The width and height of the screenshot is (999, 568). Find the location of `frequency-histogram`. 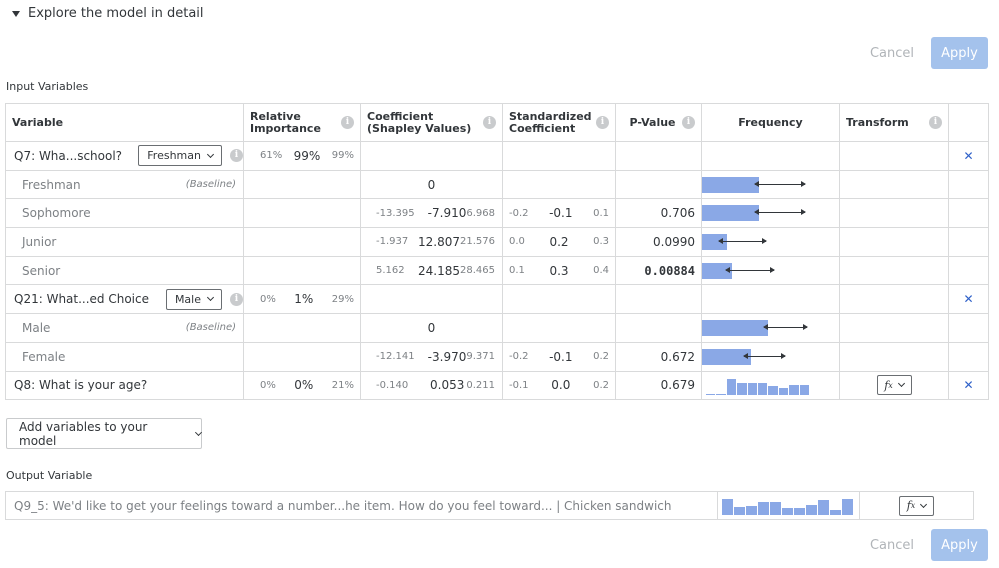

frequency-histogram is located at coordinates (770, 386).